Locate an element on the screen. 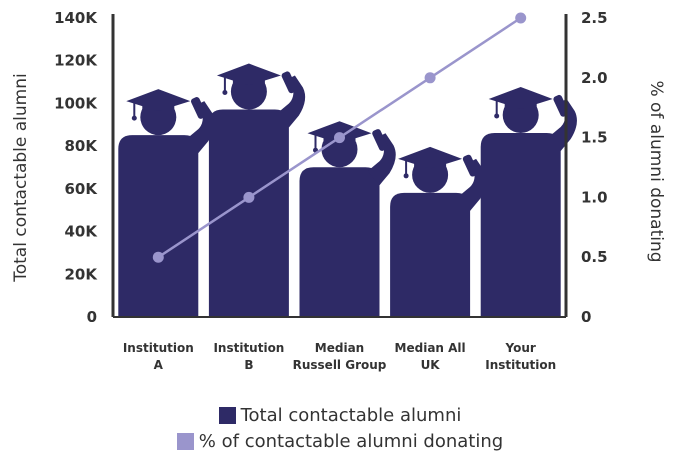  left-tick-label: 40K is located at coordinates (82, 232).